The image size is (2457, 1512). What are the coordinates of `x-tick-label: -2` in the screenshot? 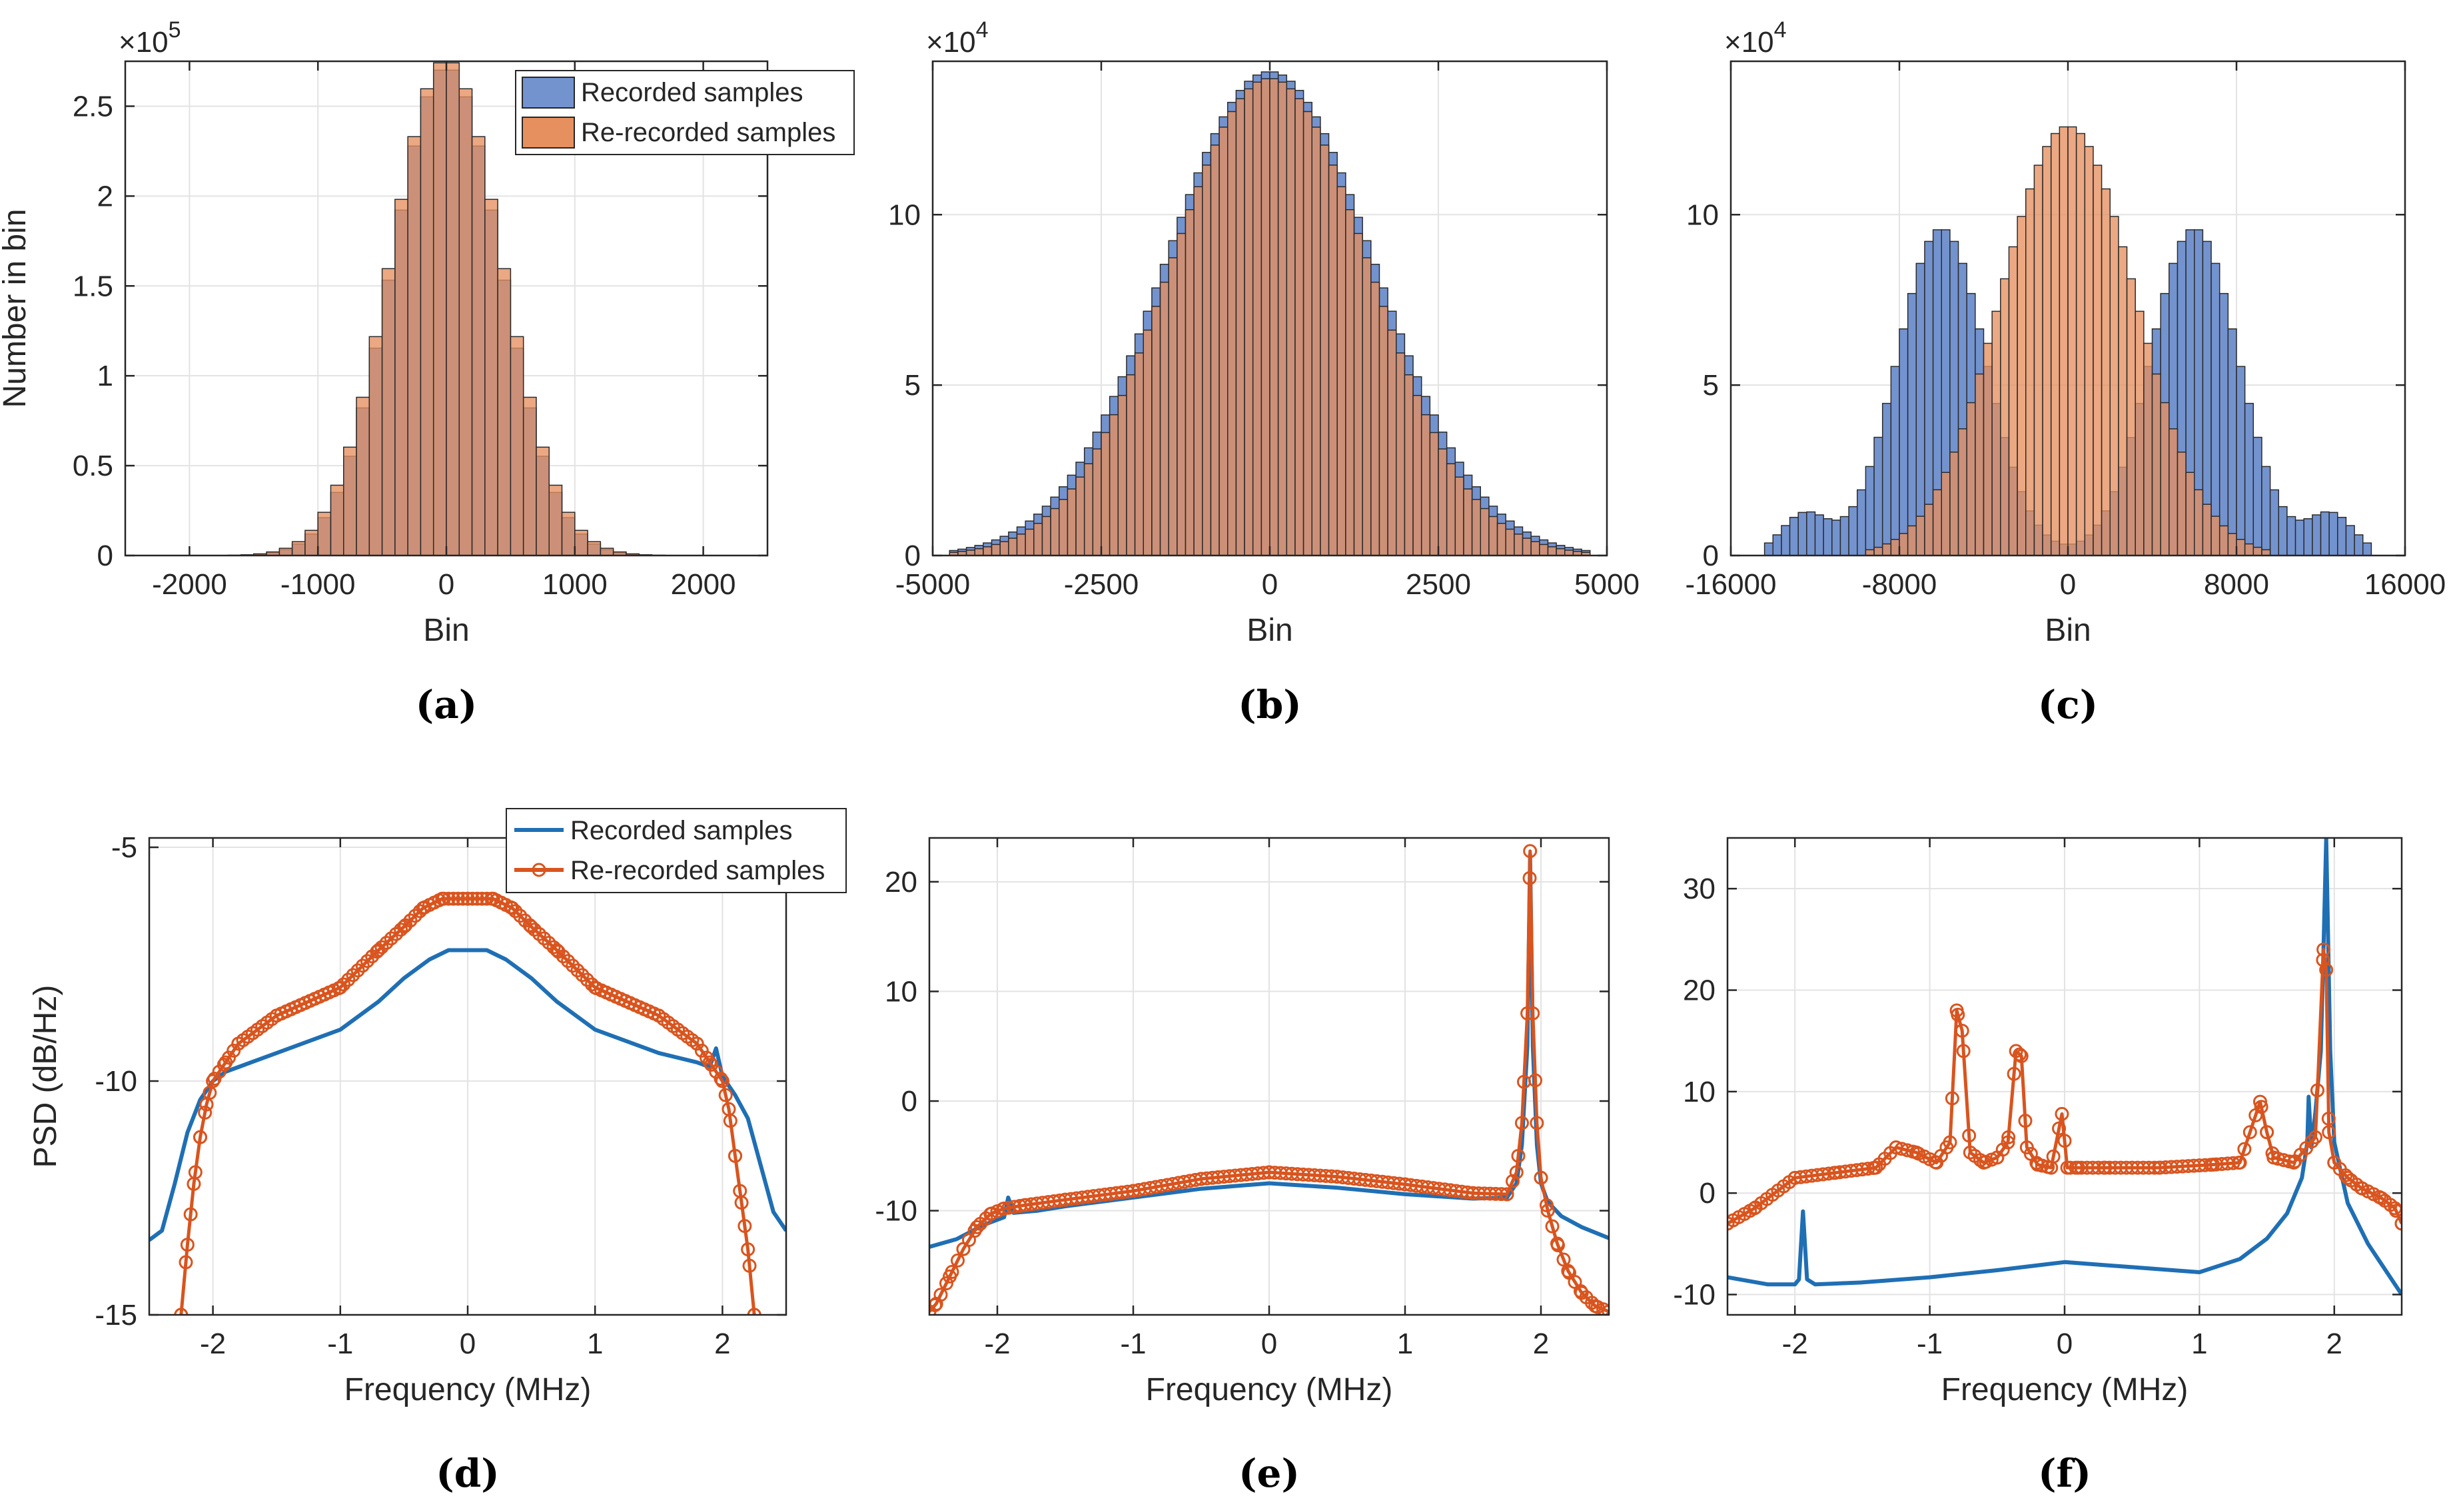 It's located at (997, 1344).